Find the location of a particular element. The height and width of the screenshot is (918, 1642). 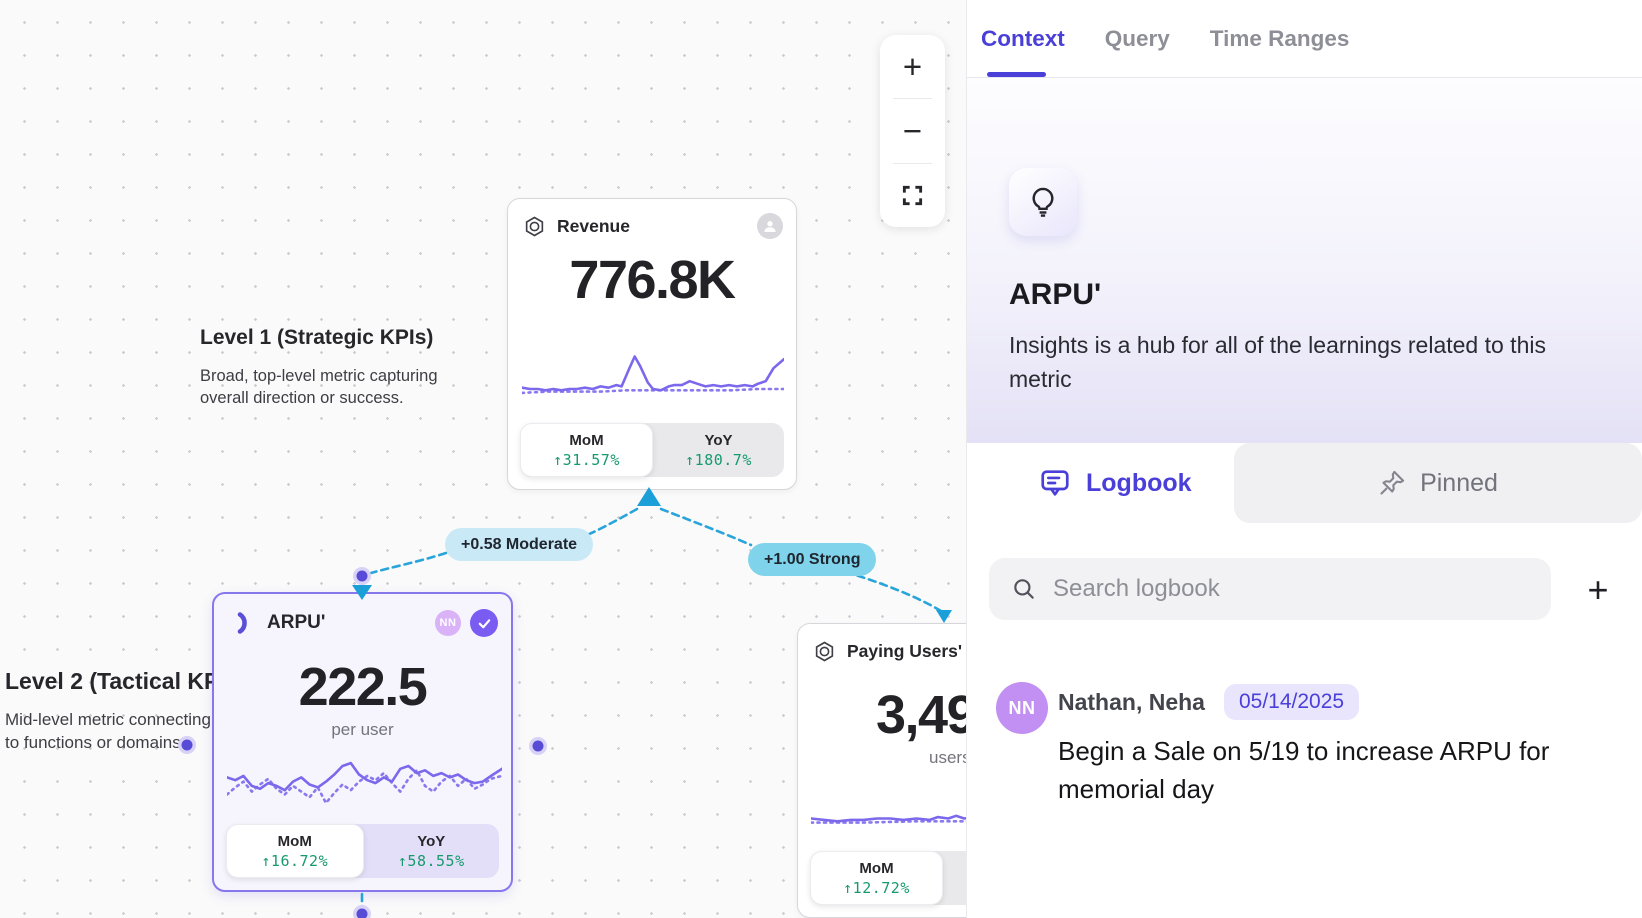

metric-name-heading: ARPU' is located at coordinates (1055, 294).